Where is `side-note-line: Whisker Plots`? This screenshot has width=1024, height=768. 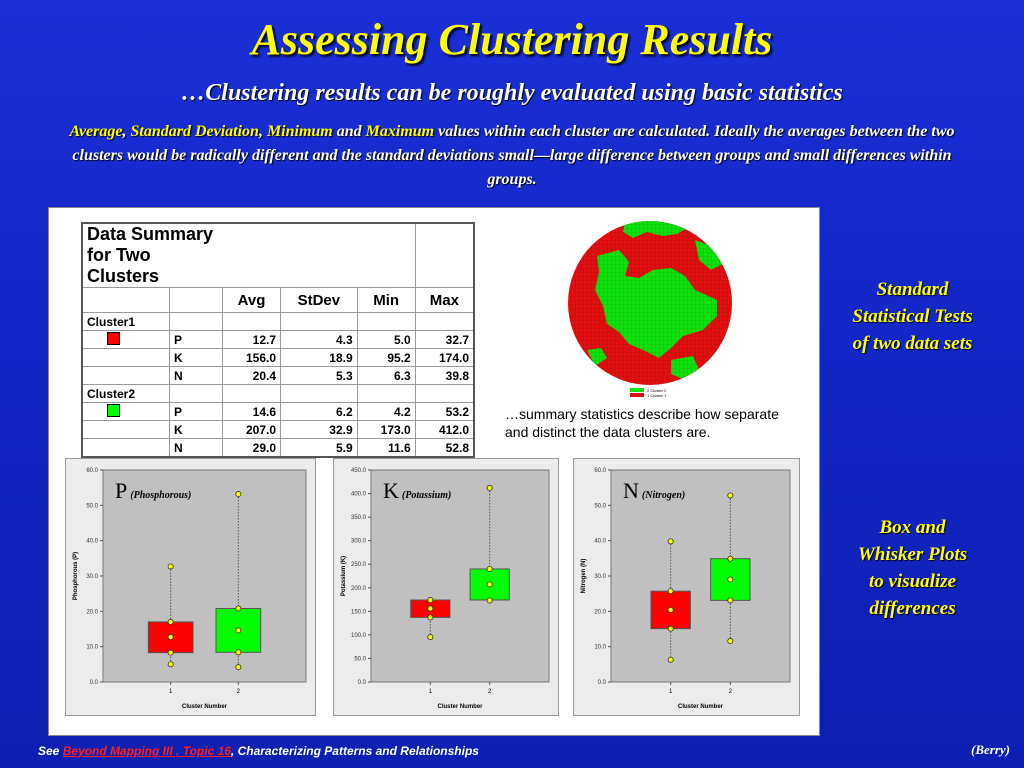 side-note-line: Whisker Plots is located at coordinates (912, 554).